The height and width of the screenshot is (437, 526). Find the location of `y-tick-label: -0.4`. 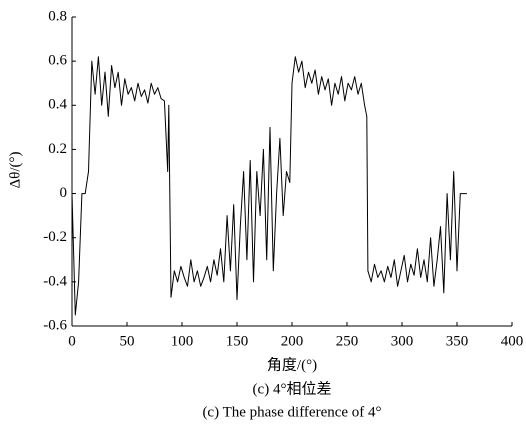

y-tick-label: -0.4 is located at coordinates (55, 281).